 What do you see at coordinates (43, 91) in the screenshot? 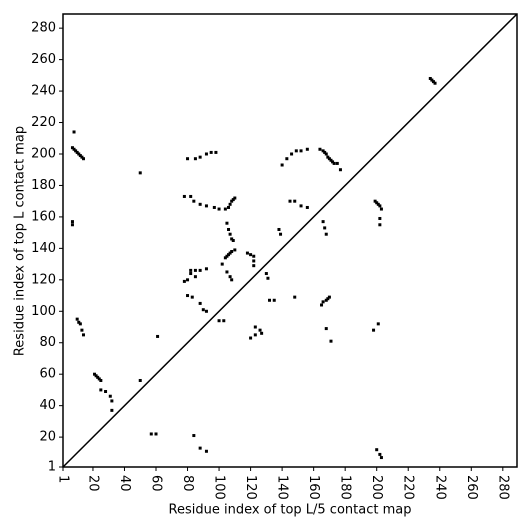
I see `y-tick-label: 240` at bounding box center [43, 91].